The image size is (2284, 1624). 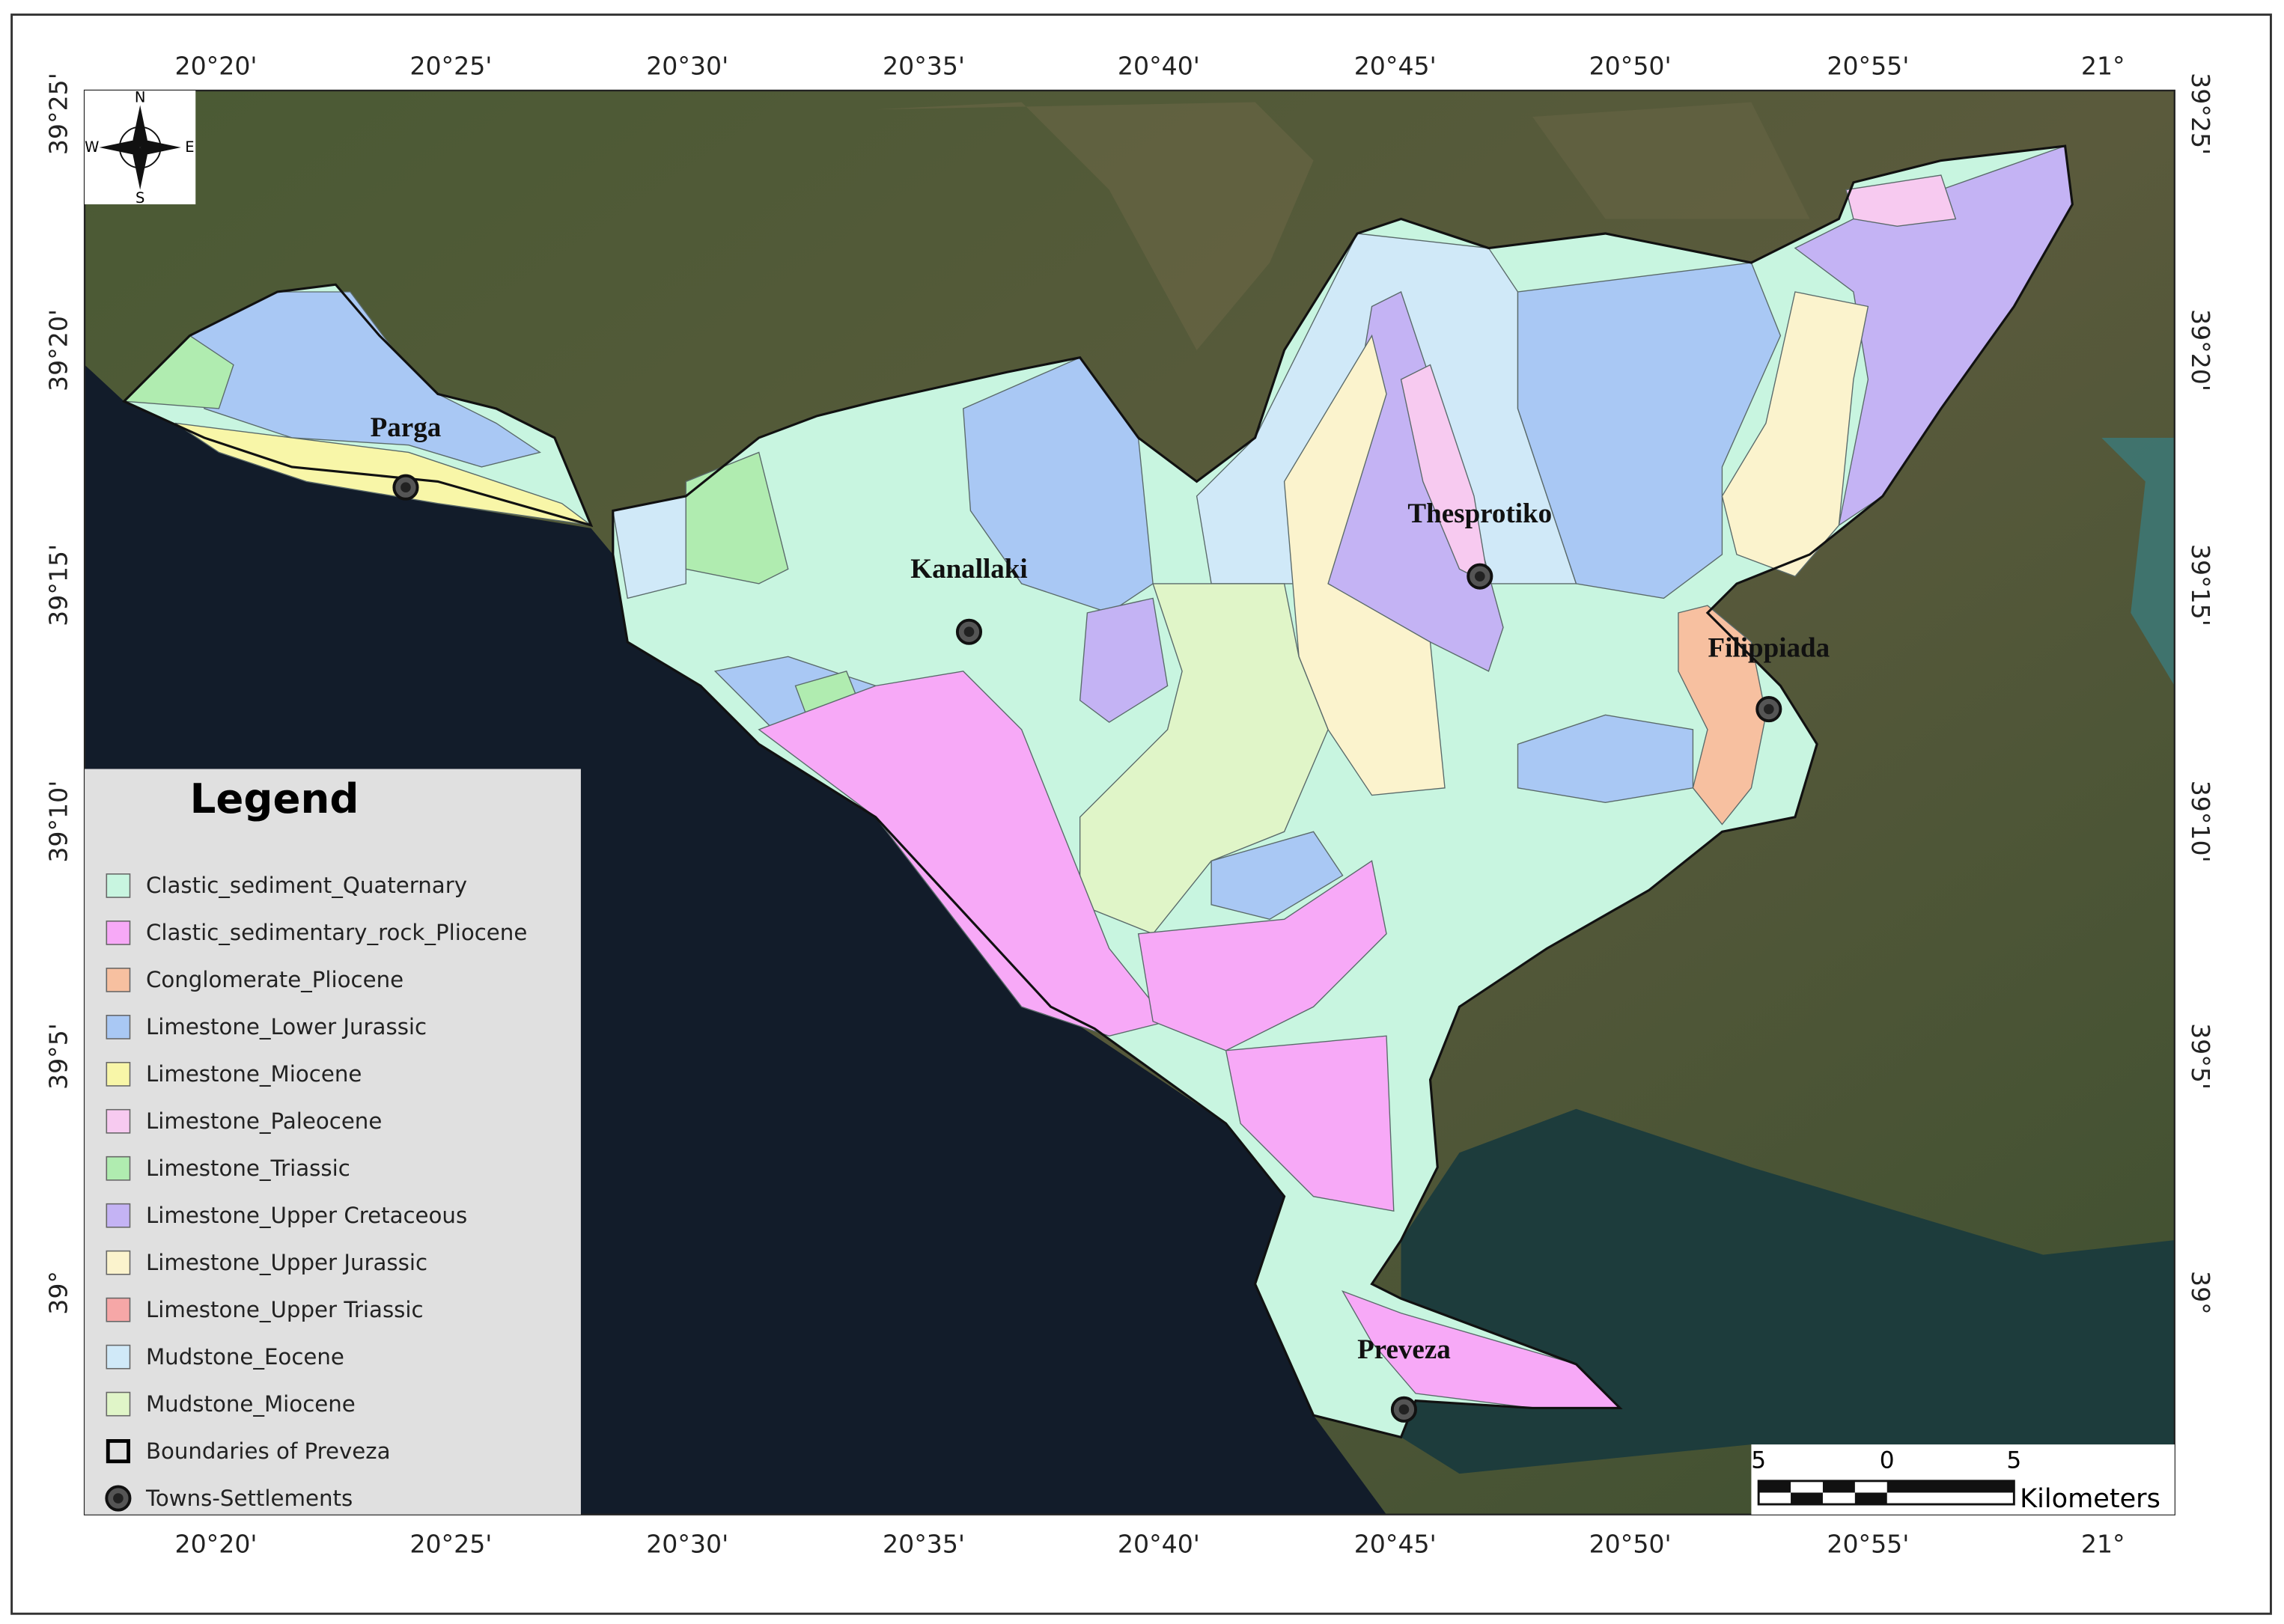 What do you see at coordinates (251, 1404) in the screenshot?
I see `legend-label: Mudstone_Miocene` at bounding box center [251, 1404].